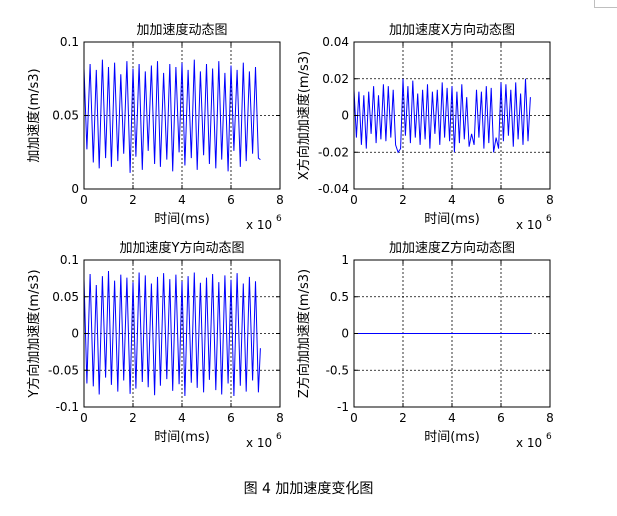 This screenshot has width=617, height=516. What do you see at coordinates (304, 333) in the screenshot?
I see `y-axis-label: Z方向加加速度(m/s3)` at bounding box center [304, 333].